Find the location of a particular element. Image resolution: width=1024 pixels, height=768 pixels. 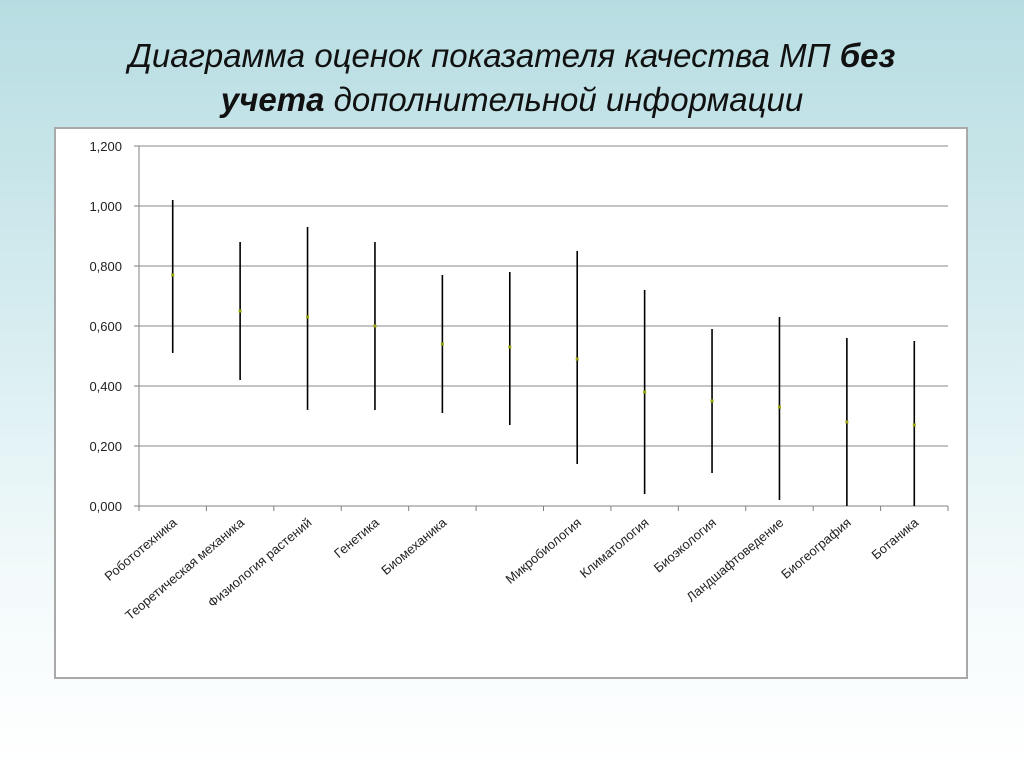

title-text-bold1: без is located at coordinates (867, 55).